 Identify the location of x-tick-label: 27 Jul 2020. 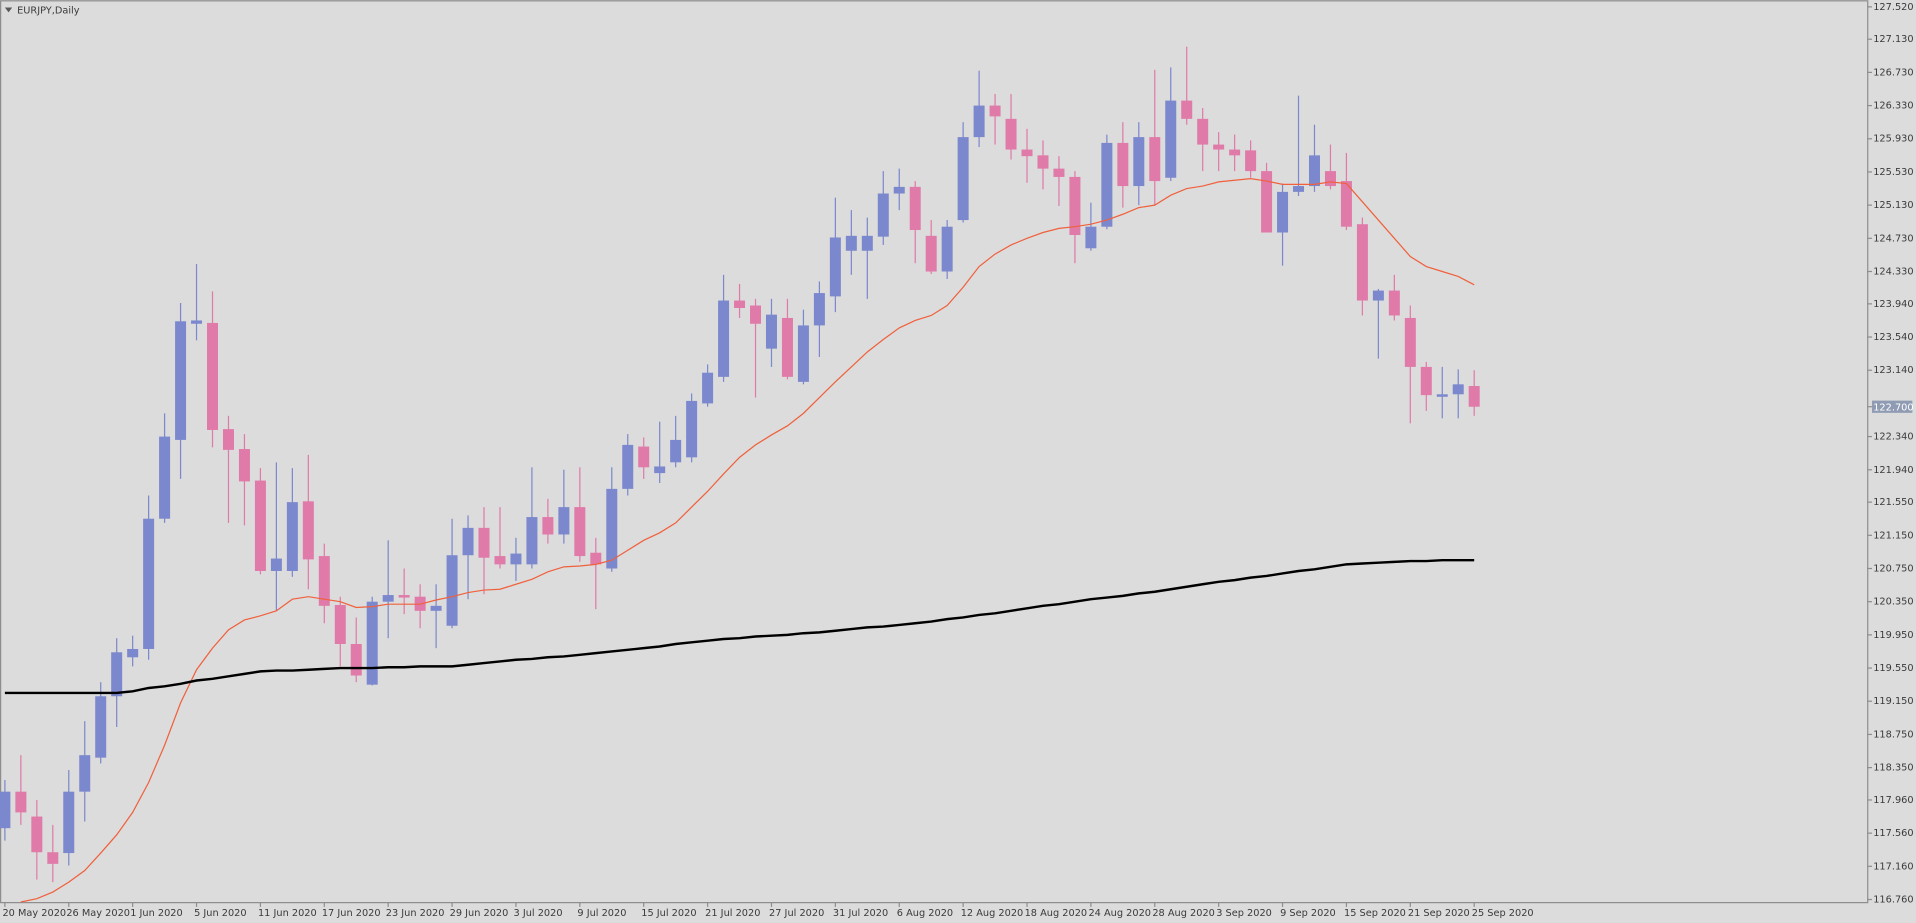
(796, 913).